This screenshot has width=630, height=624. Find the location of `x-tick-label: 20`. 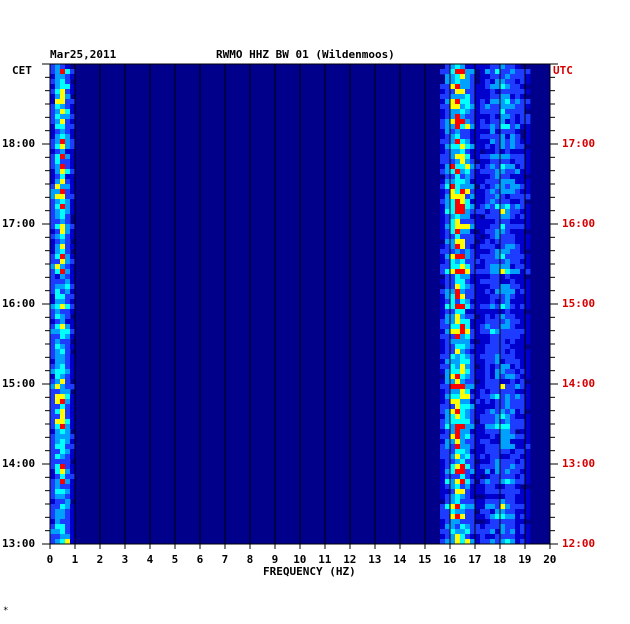

x-tick-label: 20 is located at coordinates (550, 559).